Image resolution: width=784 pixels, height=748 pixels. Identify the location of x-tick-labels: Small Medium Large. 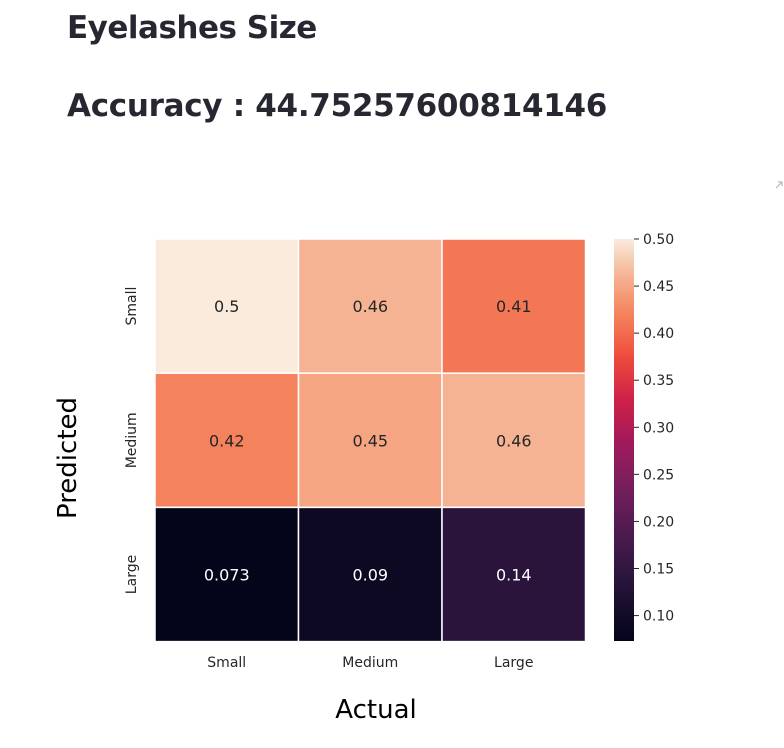
(370, 663).